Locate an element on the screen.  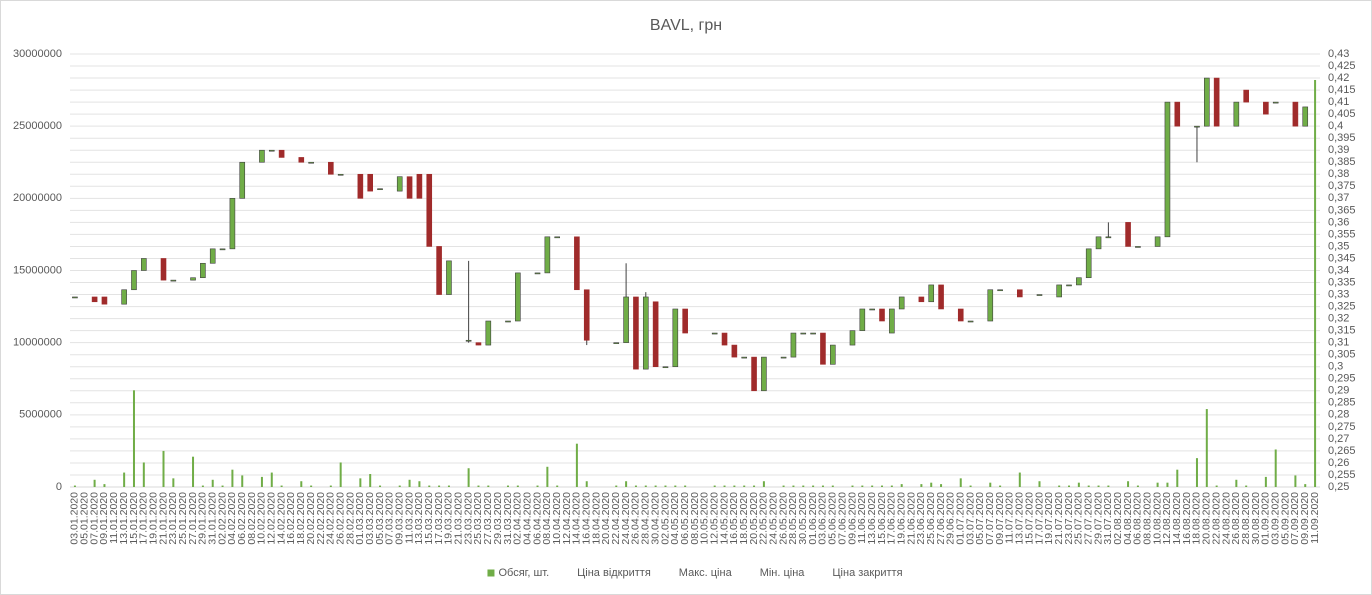
x-tick-label: 29.01.2020 is located at coordinates (203, 518).